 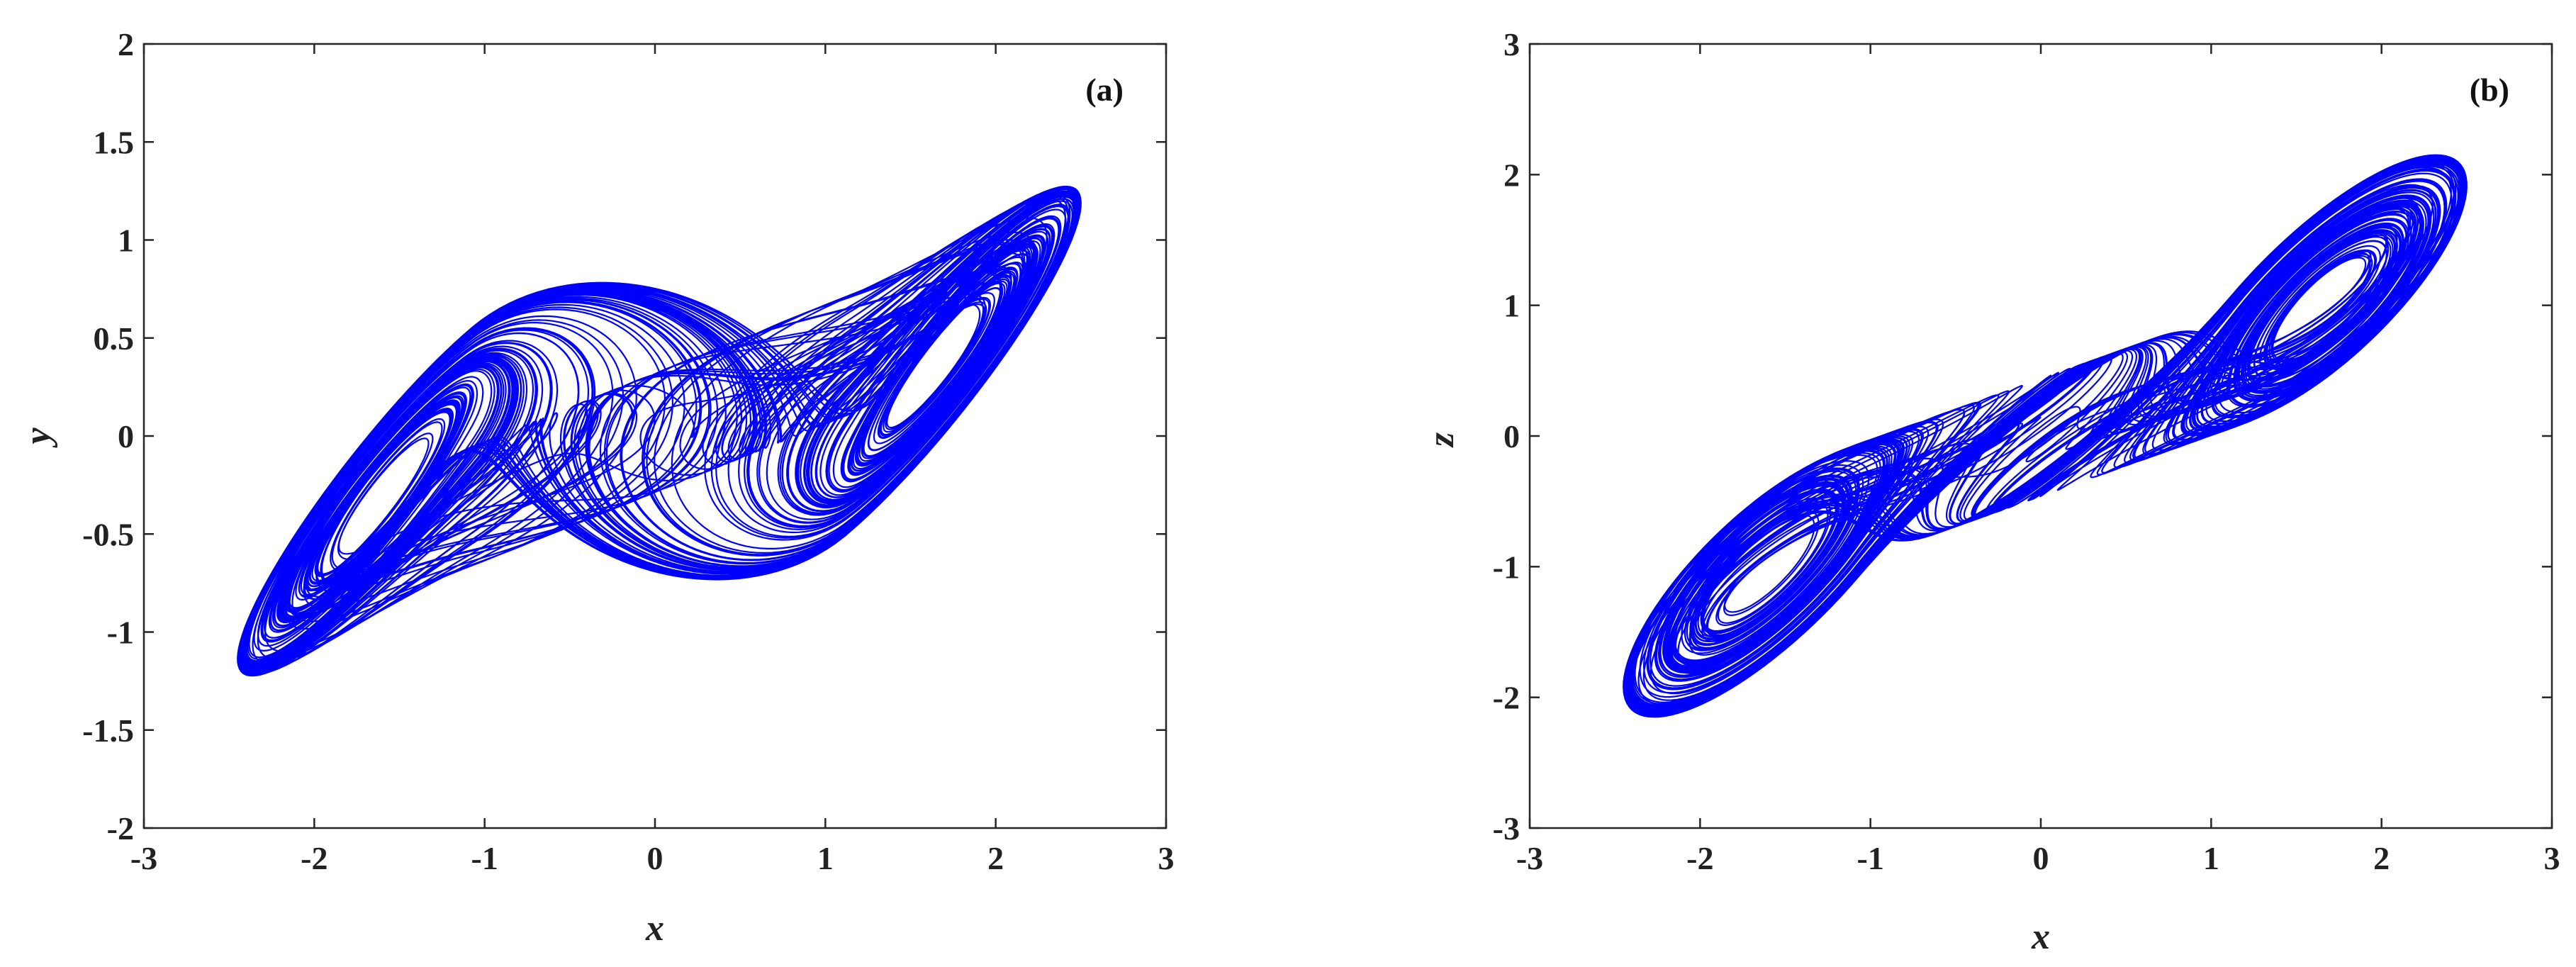 What do you see at coordinates (108, 534) in the screenshot?
I see `y-tick-label: -0.5` at bounding box center [108, 534].